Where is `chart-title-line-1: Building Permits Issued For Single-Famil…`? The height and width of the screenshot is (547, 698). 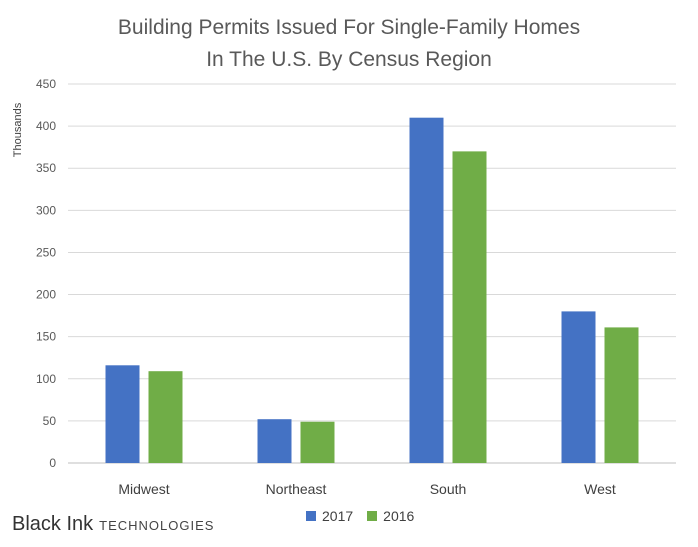
chart-title-line-1: Building Permits Issued For Single-Famil… is located at coordinates (349, 27).